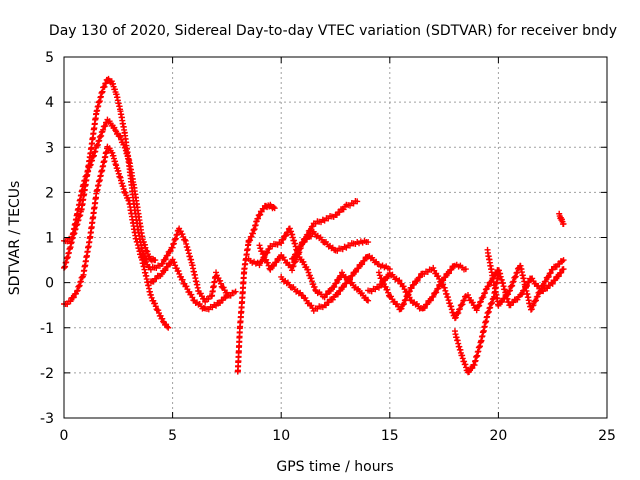 This screenshot has height=480, width=640. I want to click on x-tick-label: 15, so click(390, 436).